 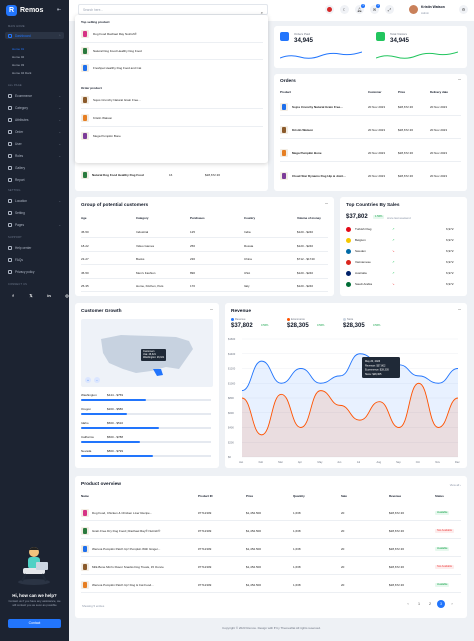 What do you see at coordinates (232, 319) in the screenshot?
I see `legend-dot` at bounding box center [232, 319].